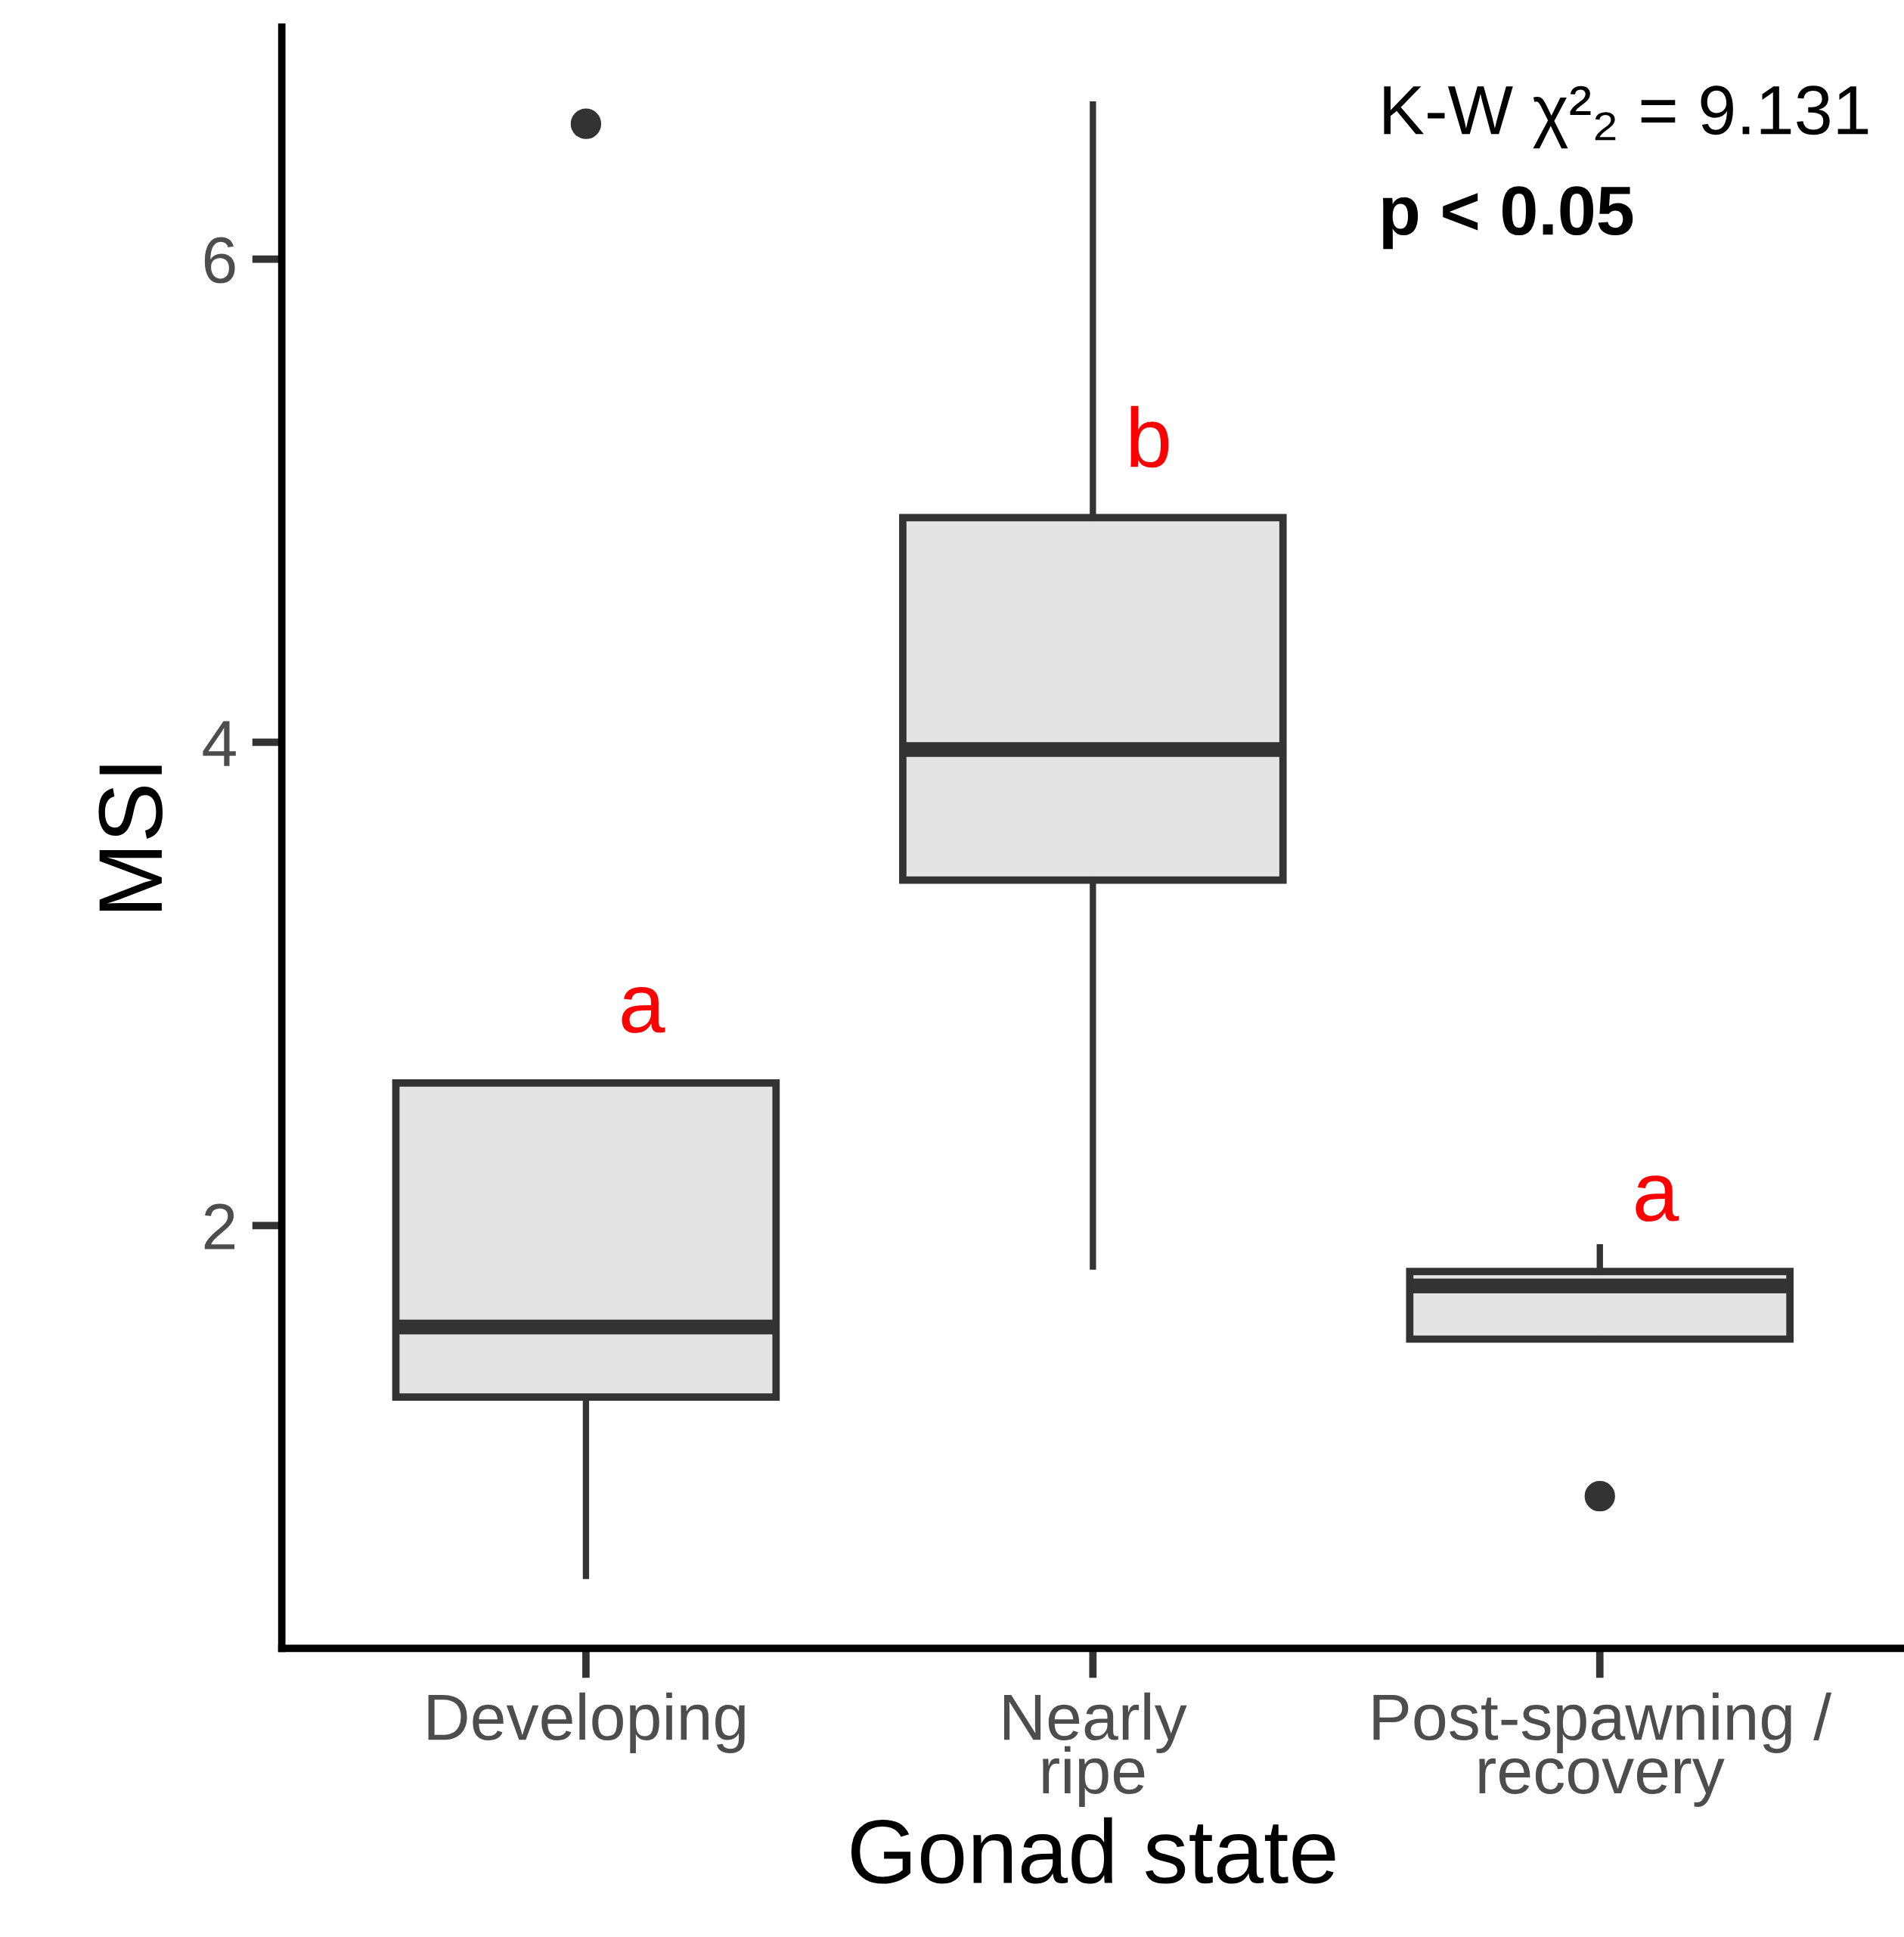  I want to click on x-tick-label: Nearly ripe, so click(1095, 1749).